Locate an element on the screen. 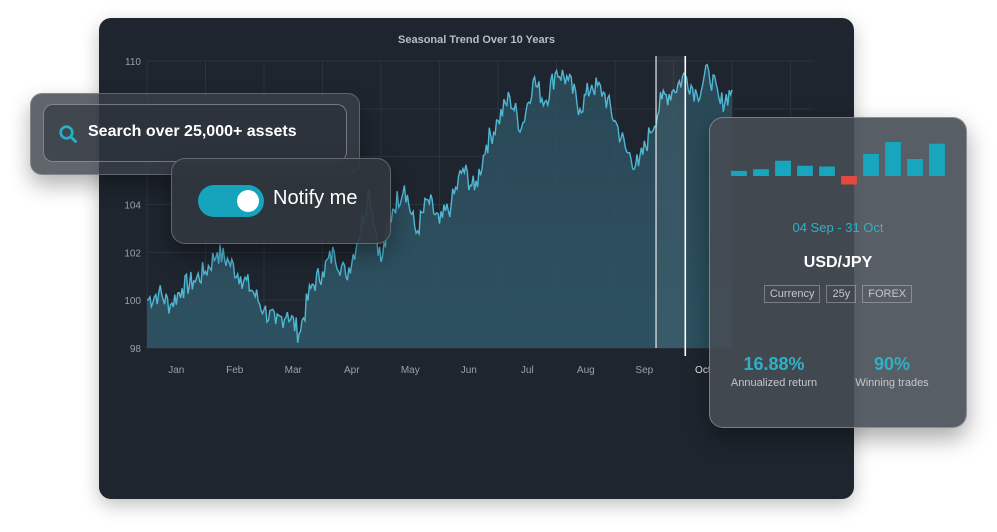  y-tick-label: 100 is located at coordinates (132, 301).